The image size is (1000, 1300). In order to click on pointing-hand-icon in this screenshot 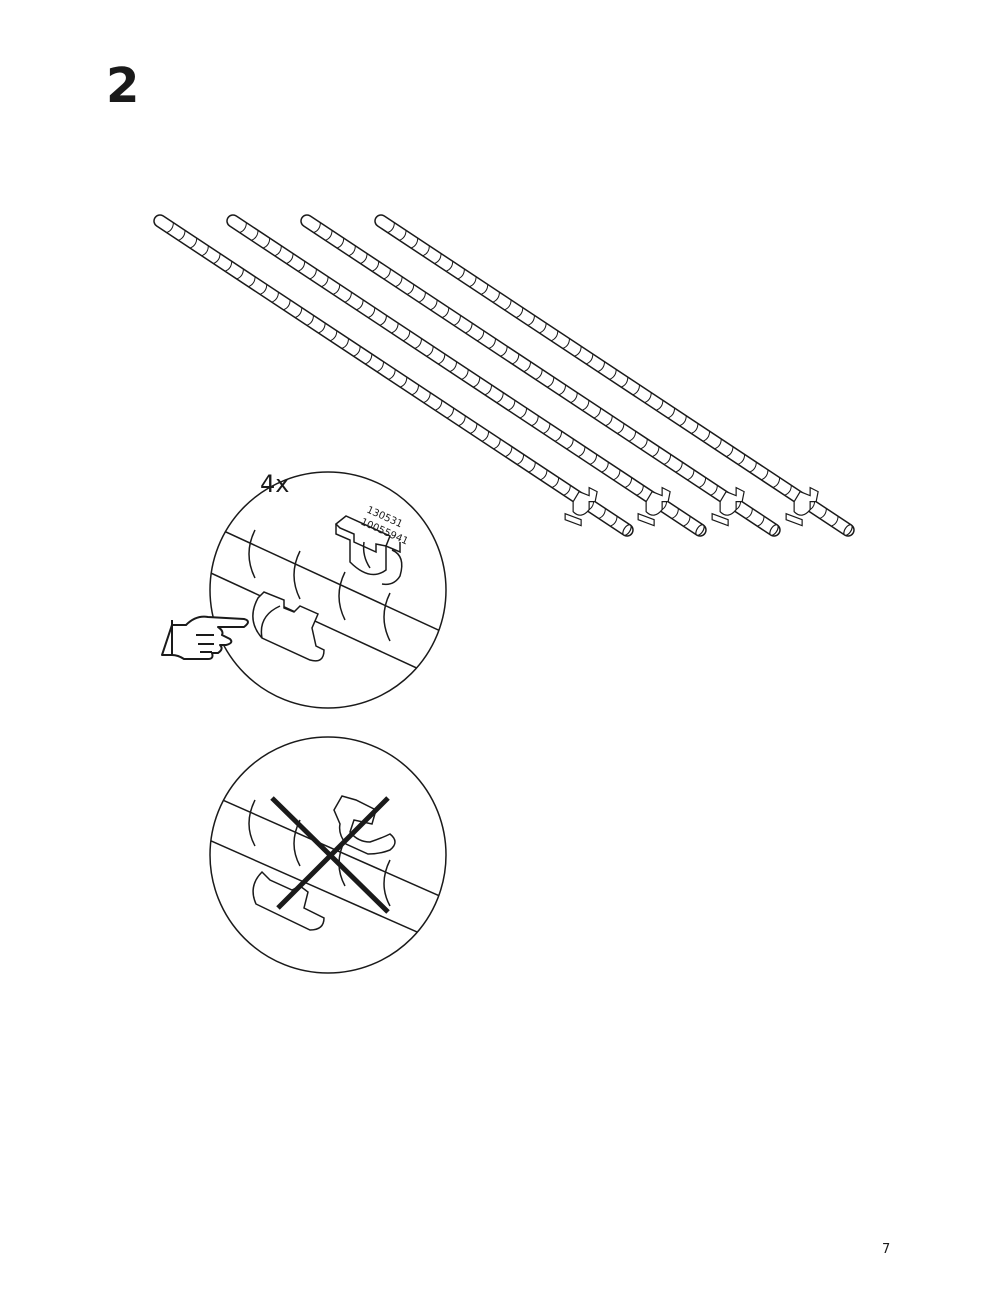, I will do `click(205, 637)`.